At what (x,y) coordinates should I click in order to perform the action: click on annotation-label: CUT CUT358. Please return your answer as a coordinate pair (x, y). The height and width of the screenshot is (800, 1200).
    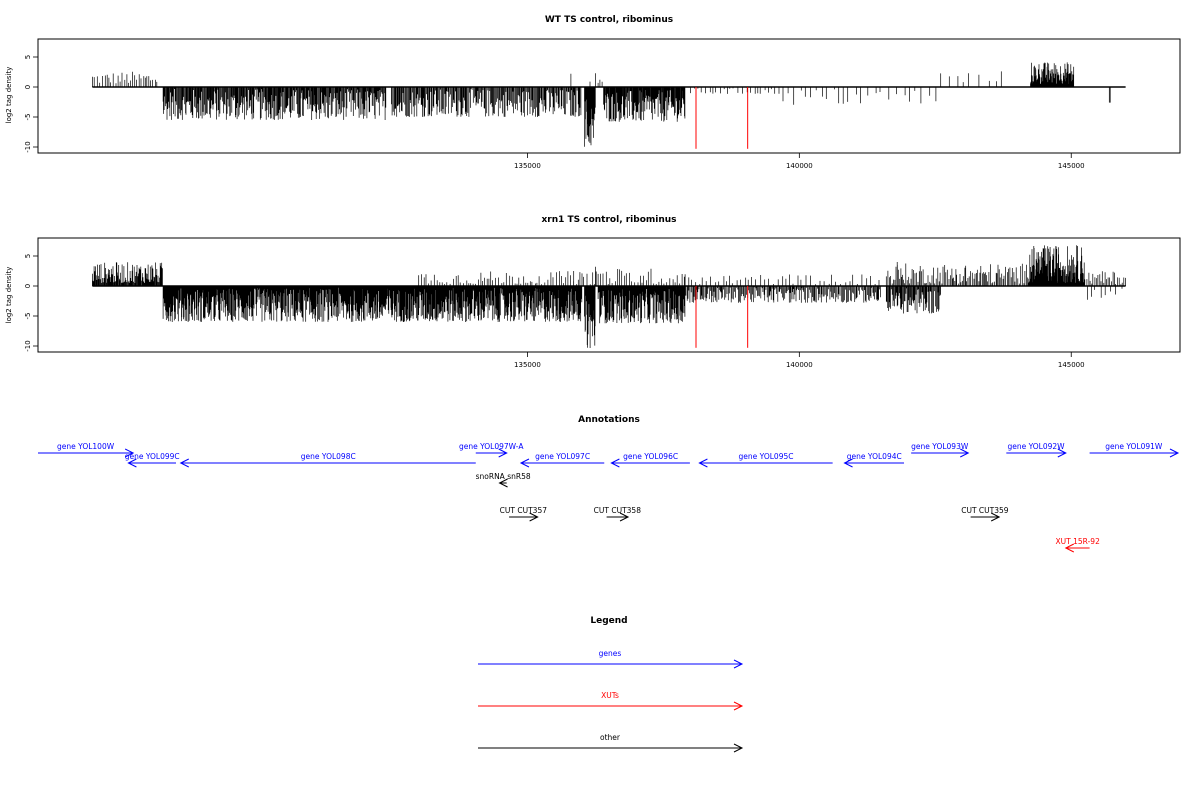
    Looking at the image, I should click on (618, 510).